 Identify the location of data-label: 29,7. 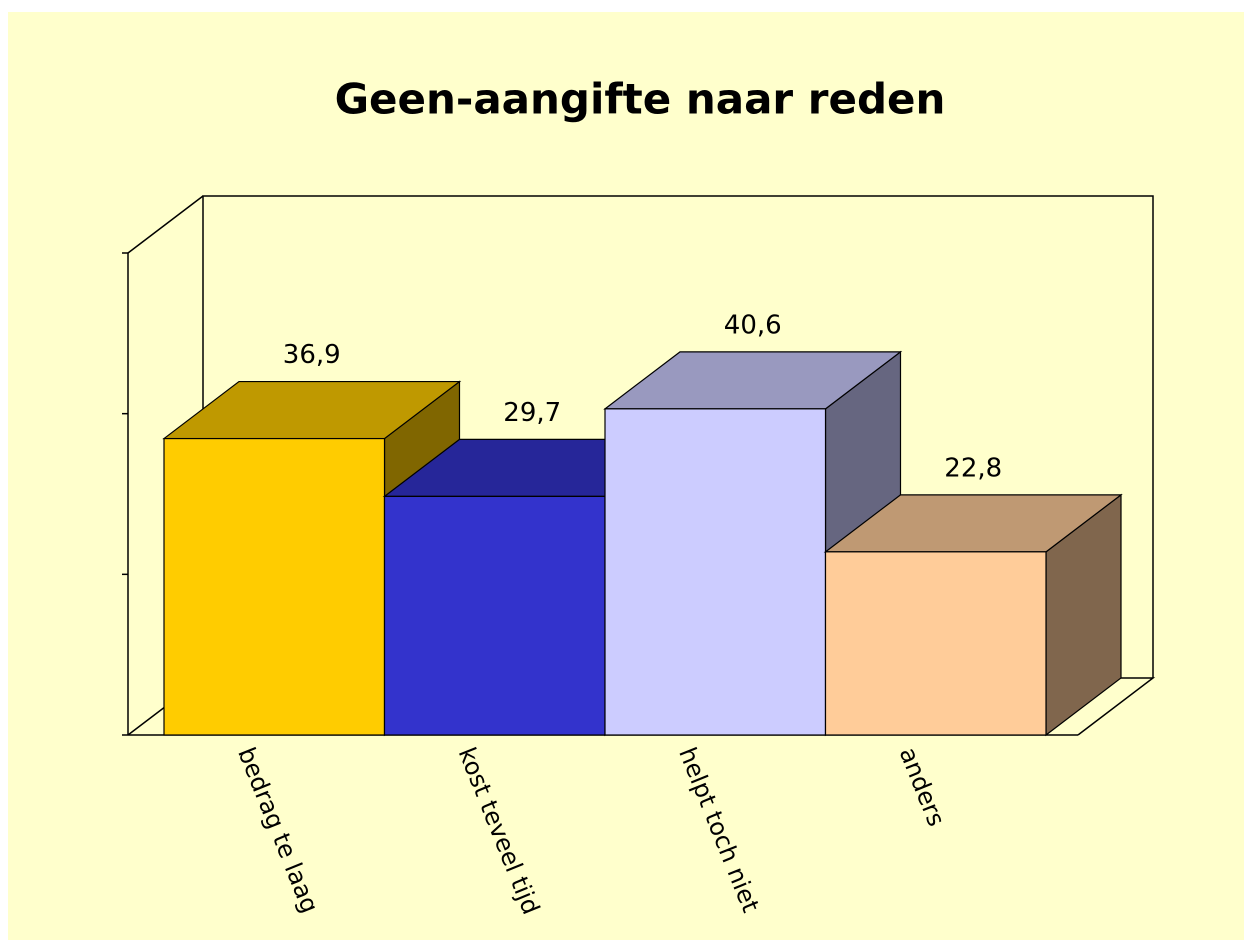
(532, 413).